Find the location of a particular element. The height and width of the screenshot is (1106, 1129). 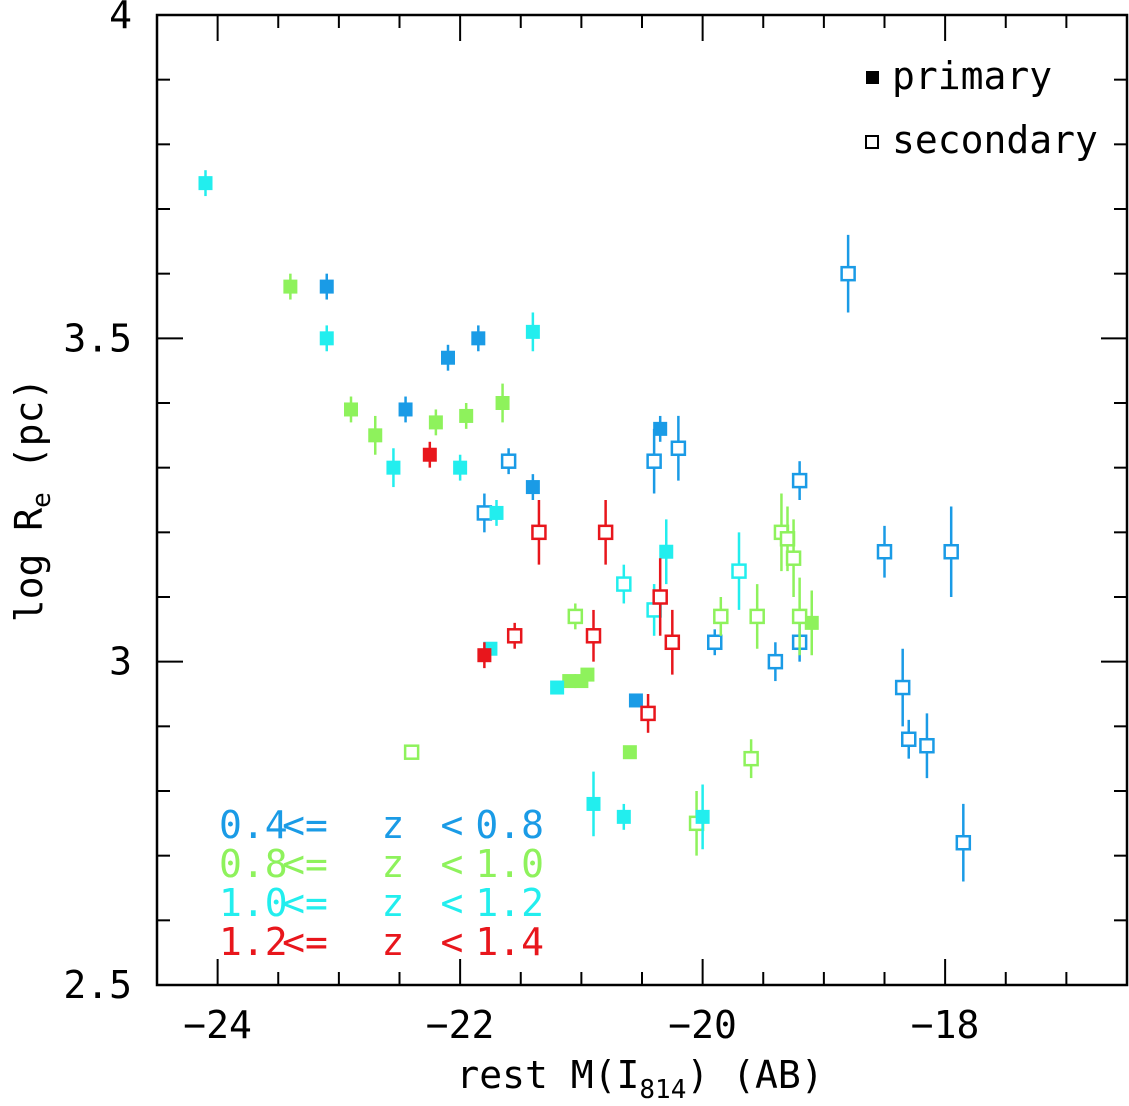

legend-label-secondary: secondary is located at coordinates (995, 140).